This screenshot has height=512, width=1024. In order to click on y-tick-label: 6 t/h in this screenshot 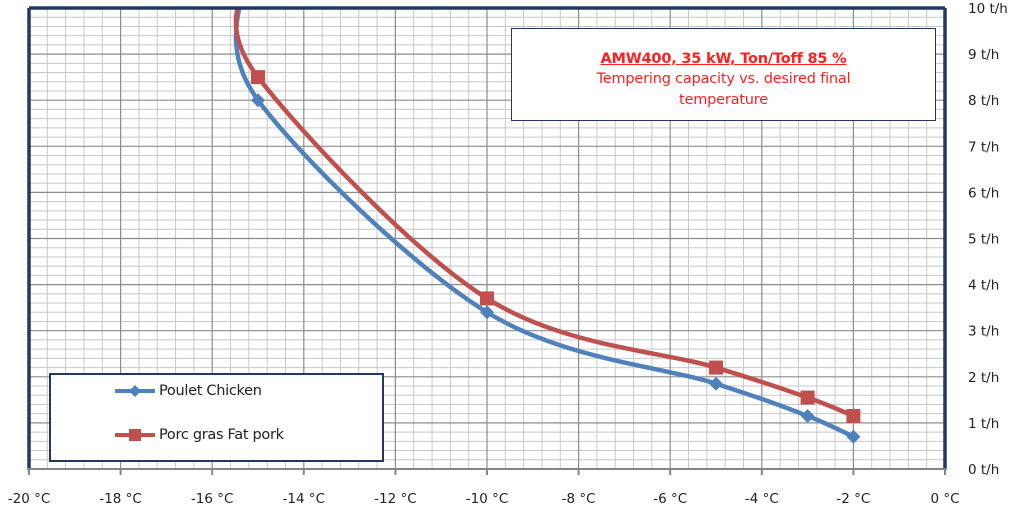, I will do `click(983, 193)`.